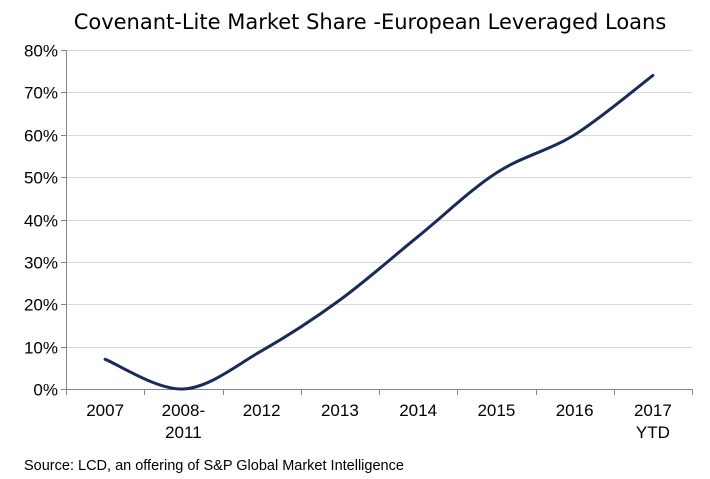  Describe the element at coordinates (41, 305) in the screenshot. I see `y-tick-label: 20%` at that location.